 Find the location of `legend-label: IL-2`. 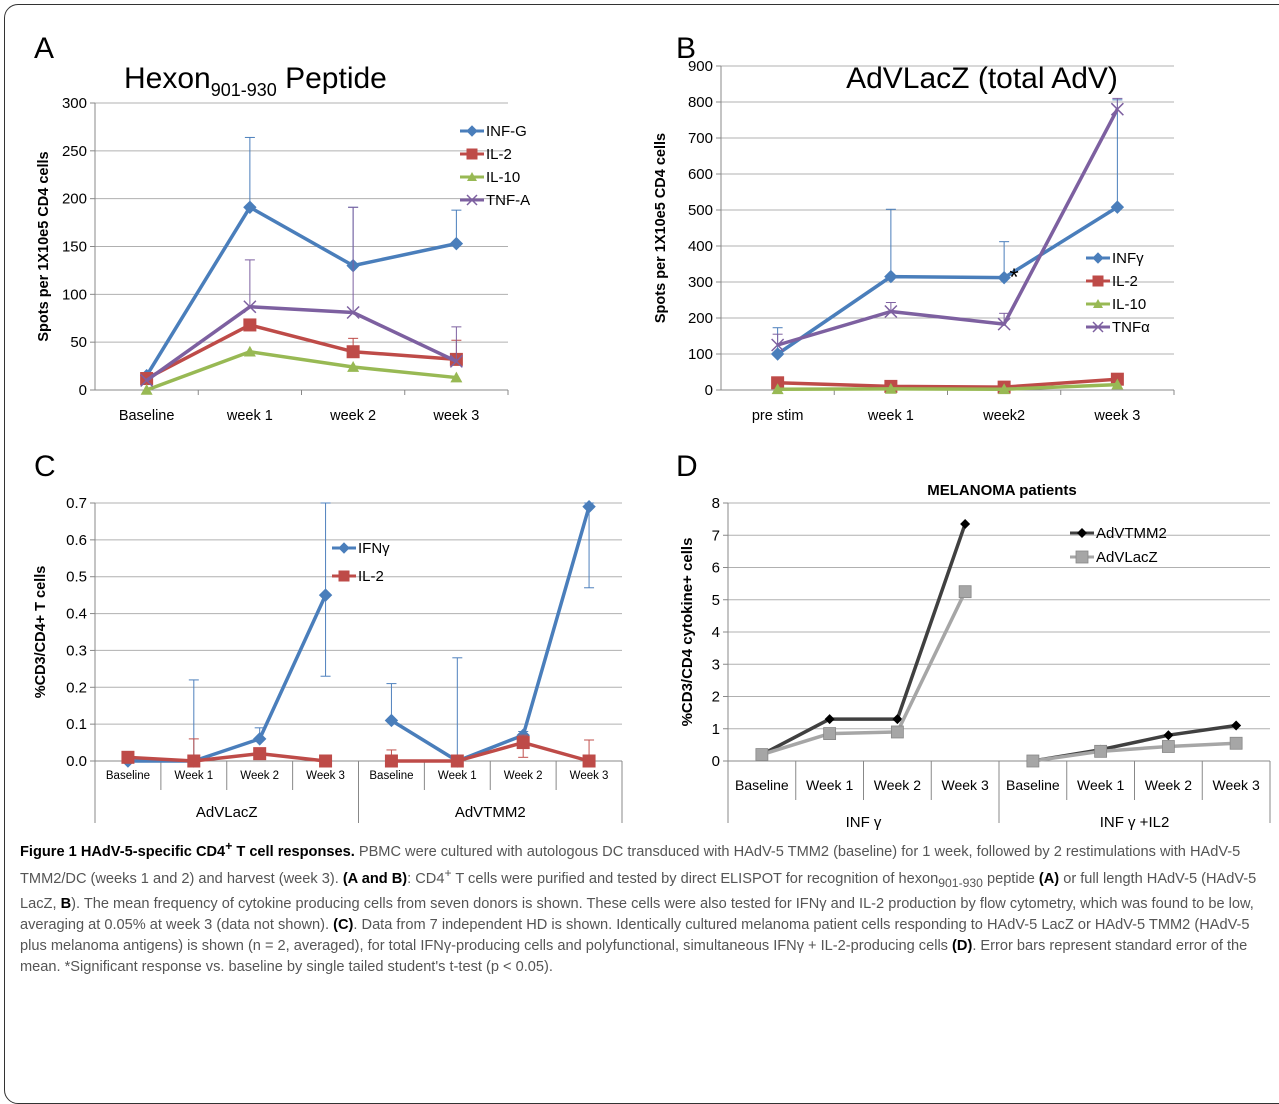

legend-label: IL-2 is located at coordinates (1125, 281).